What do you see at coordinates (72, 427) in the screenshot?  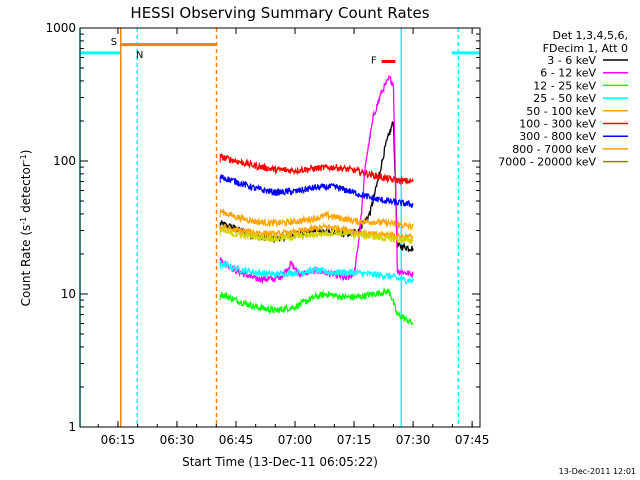 I see `y-tick-label-0: 1` at bounding box center [72, 427].